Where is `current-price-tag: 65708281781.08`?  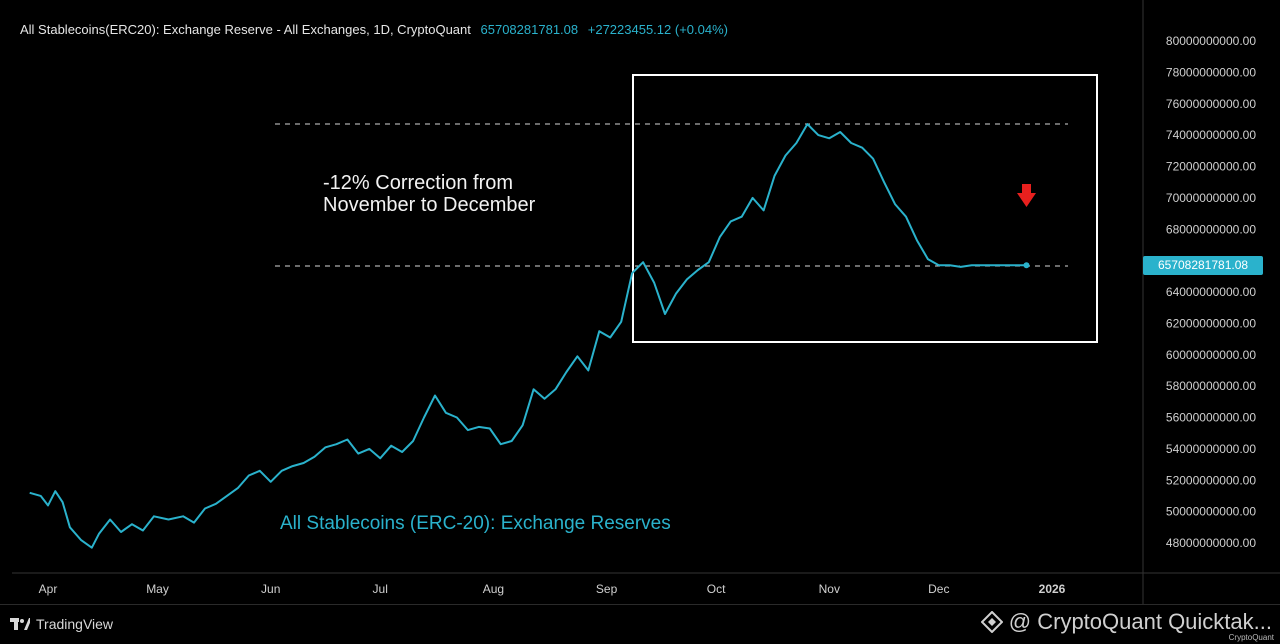
current-price-tag: 65708281781.08 is located at coordinates (1203, 265).